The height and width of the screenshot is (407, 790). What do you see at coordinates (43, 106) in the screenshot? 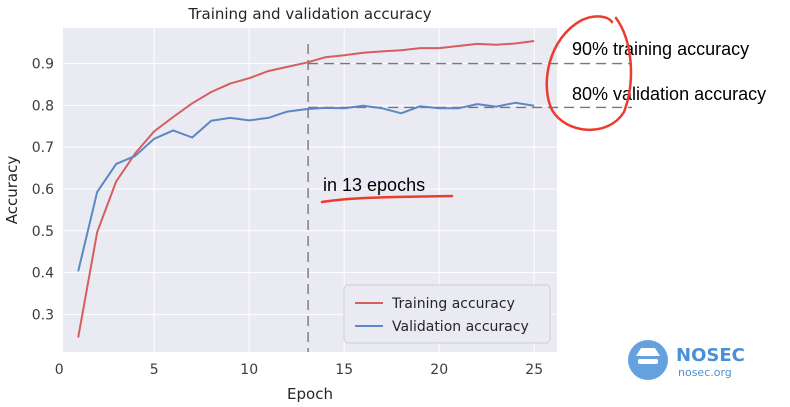
I see `y-tick-label: 0.8` at bounding box center [43, 106].